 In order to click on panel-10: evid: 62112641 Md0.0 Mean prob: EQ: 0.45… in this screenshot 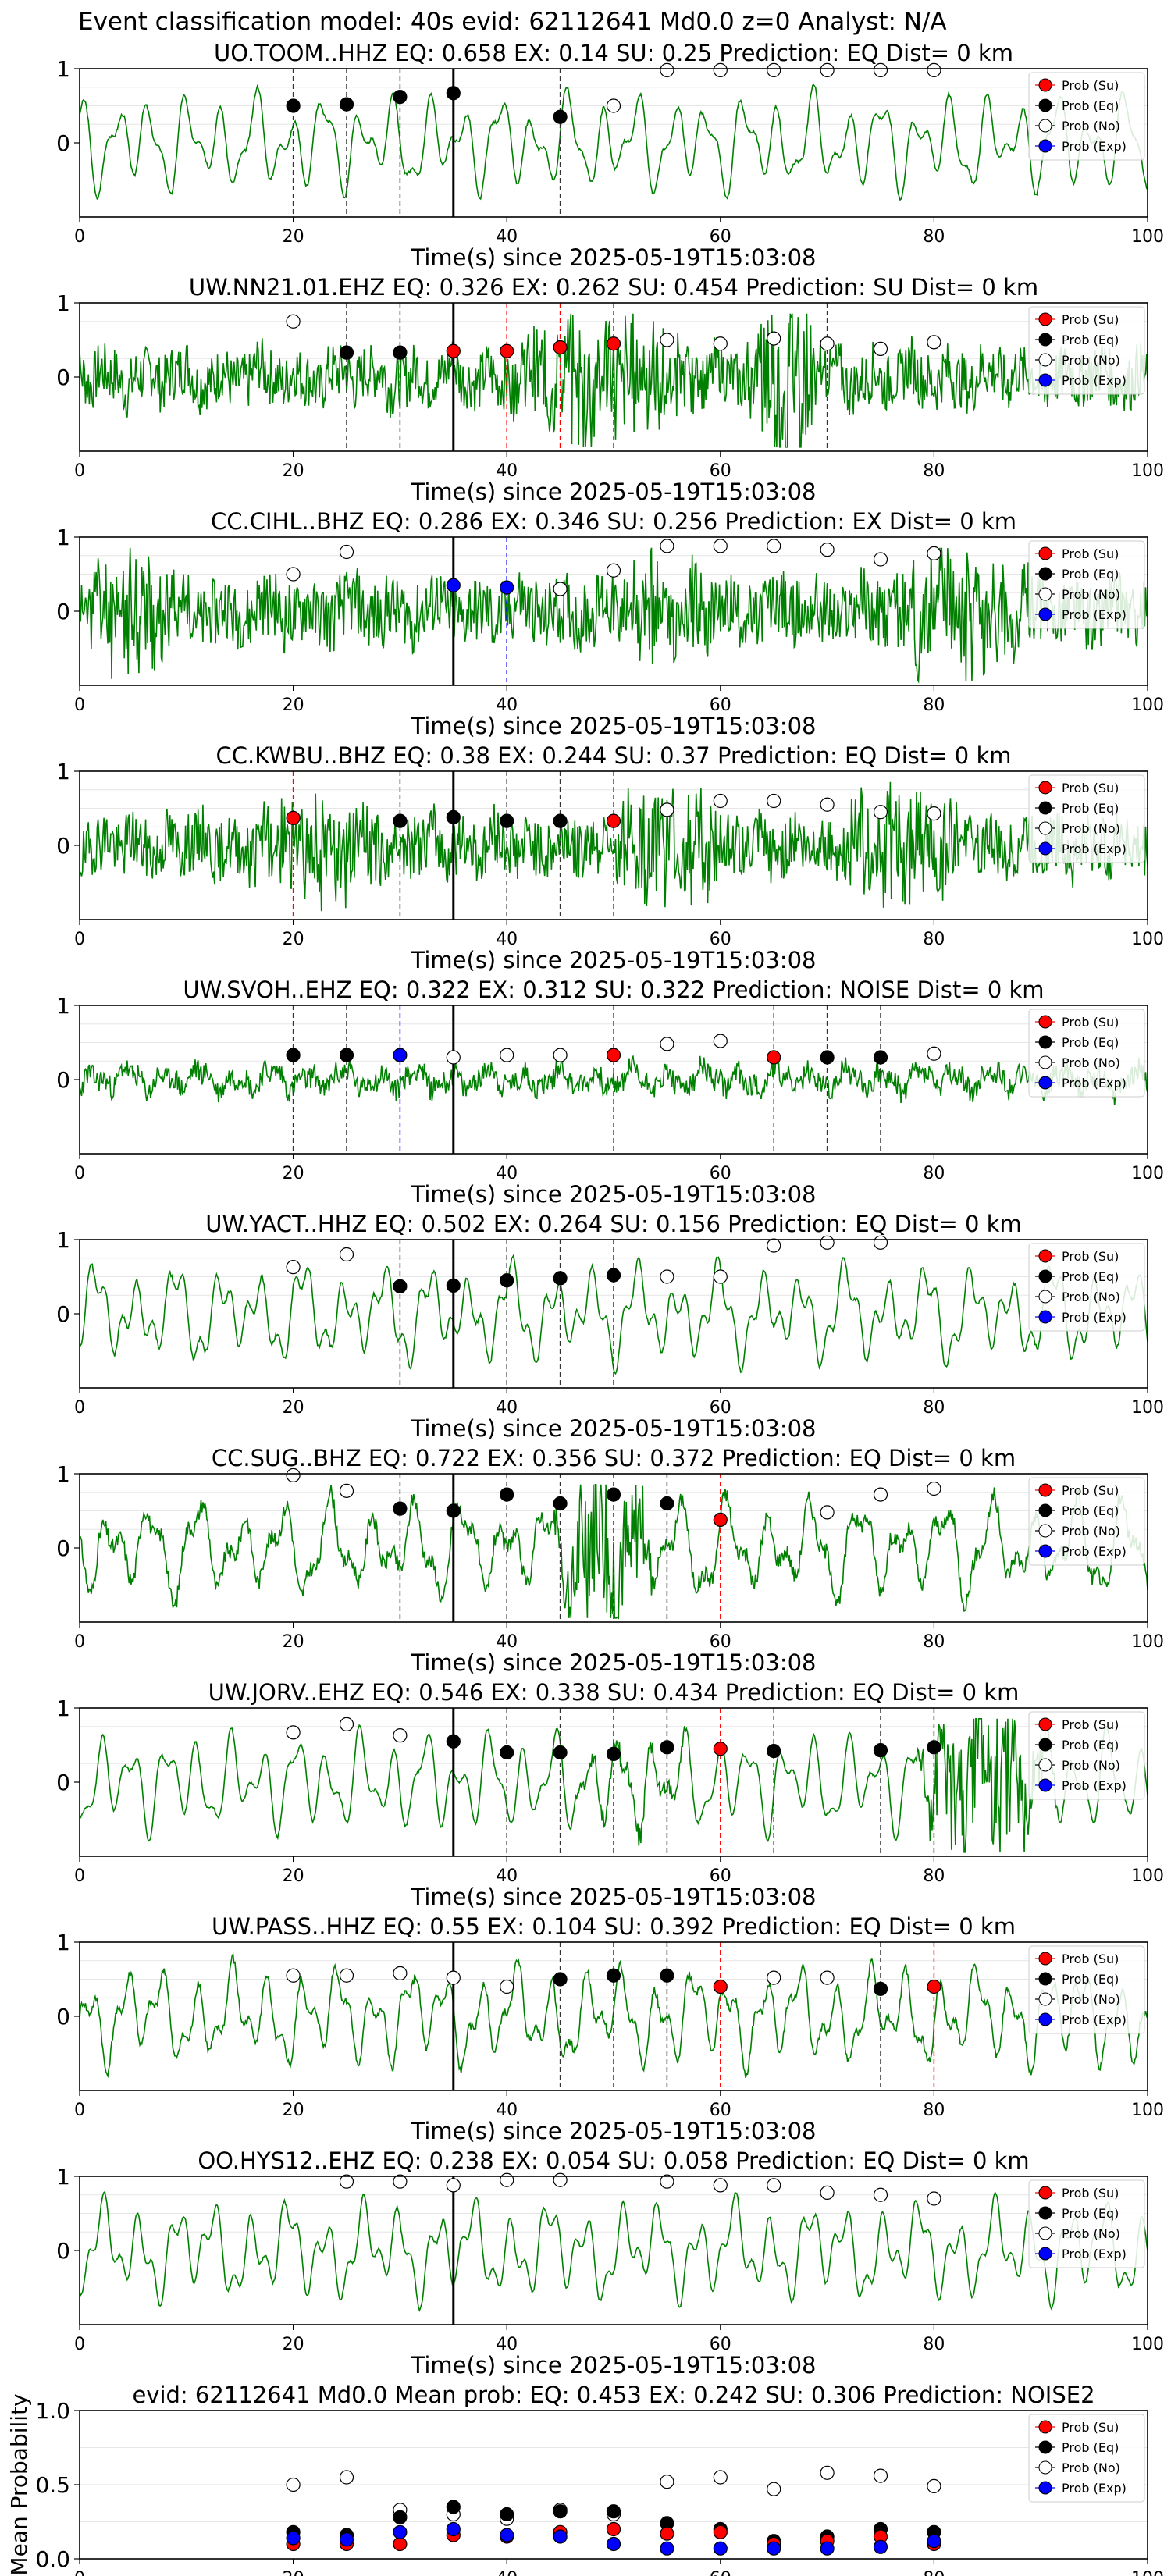, I will do `click(585, 2479)`.